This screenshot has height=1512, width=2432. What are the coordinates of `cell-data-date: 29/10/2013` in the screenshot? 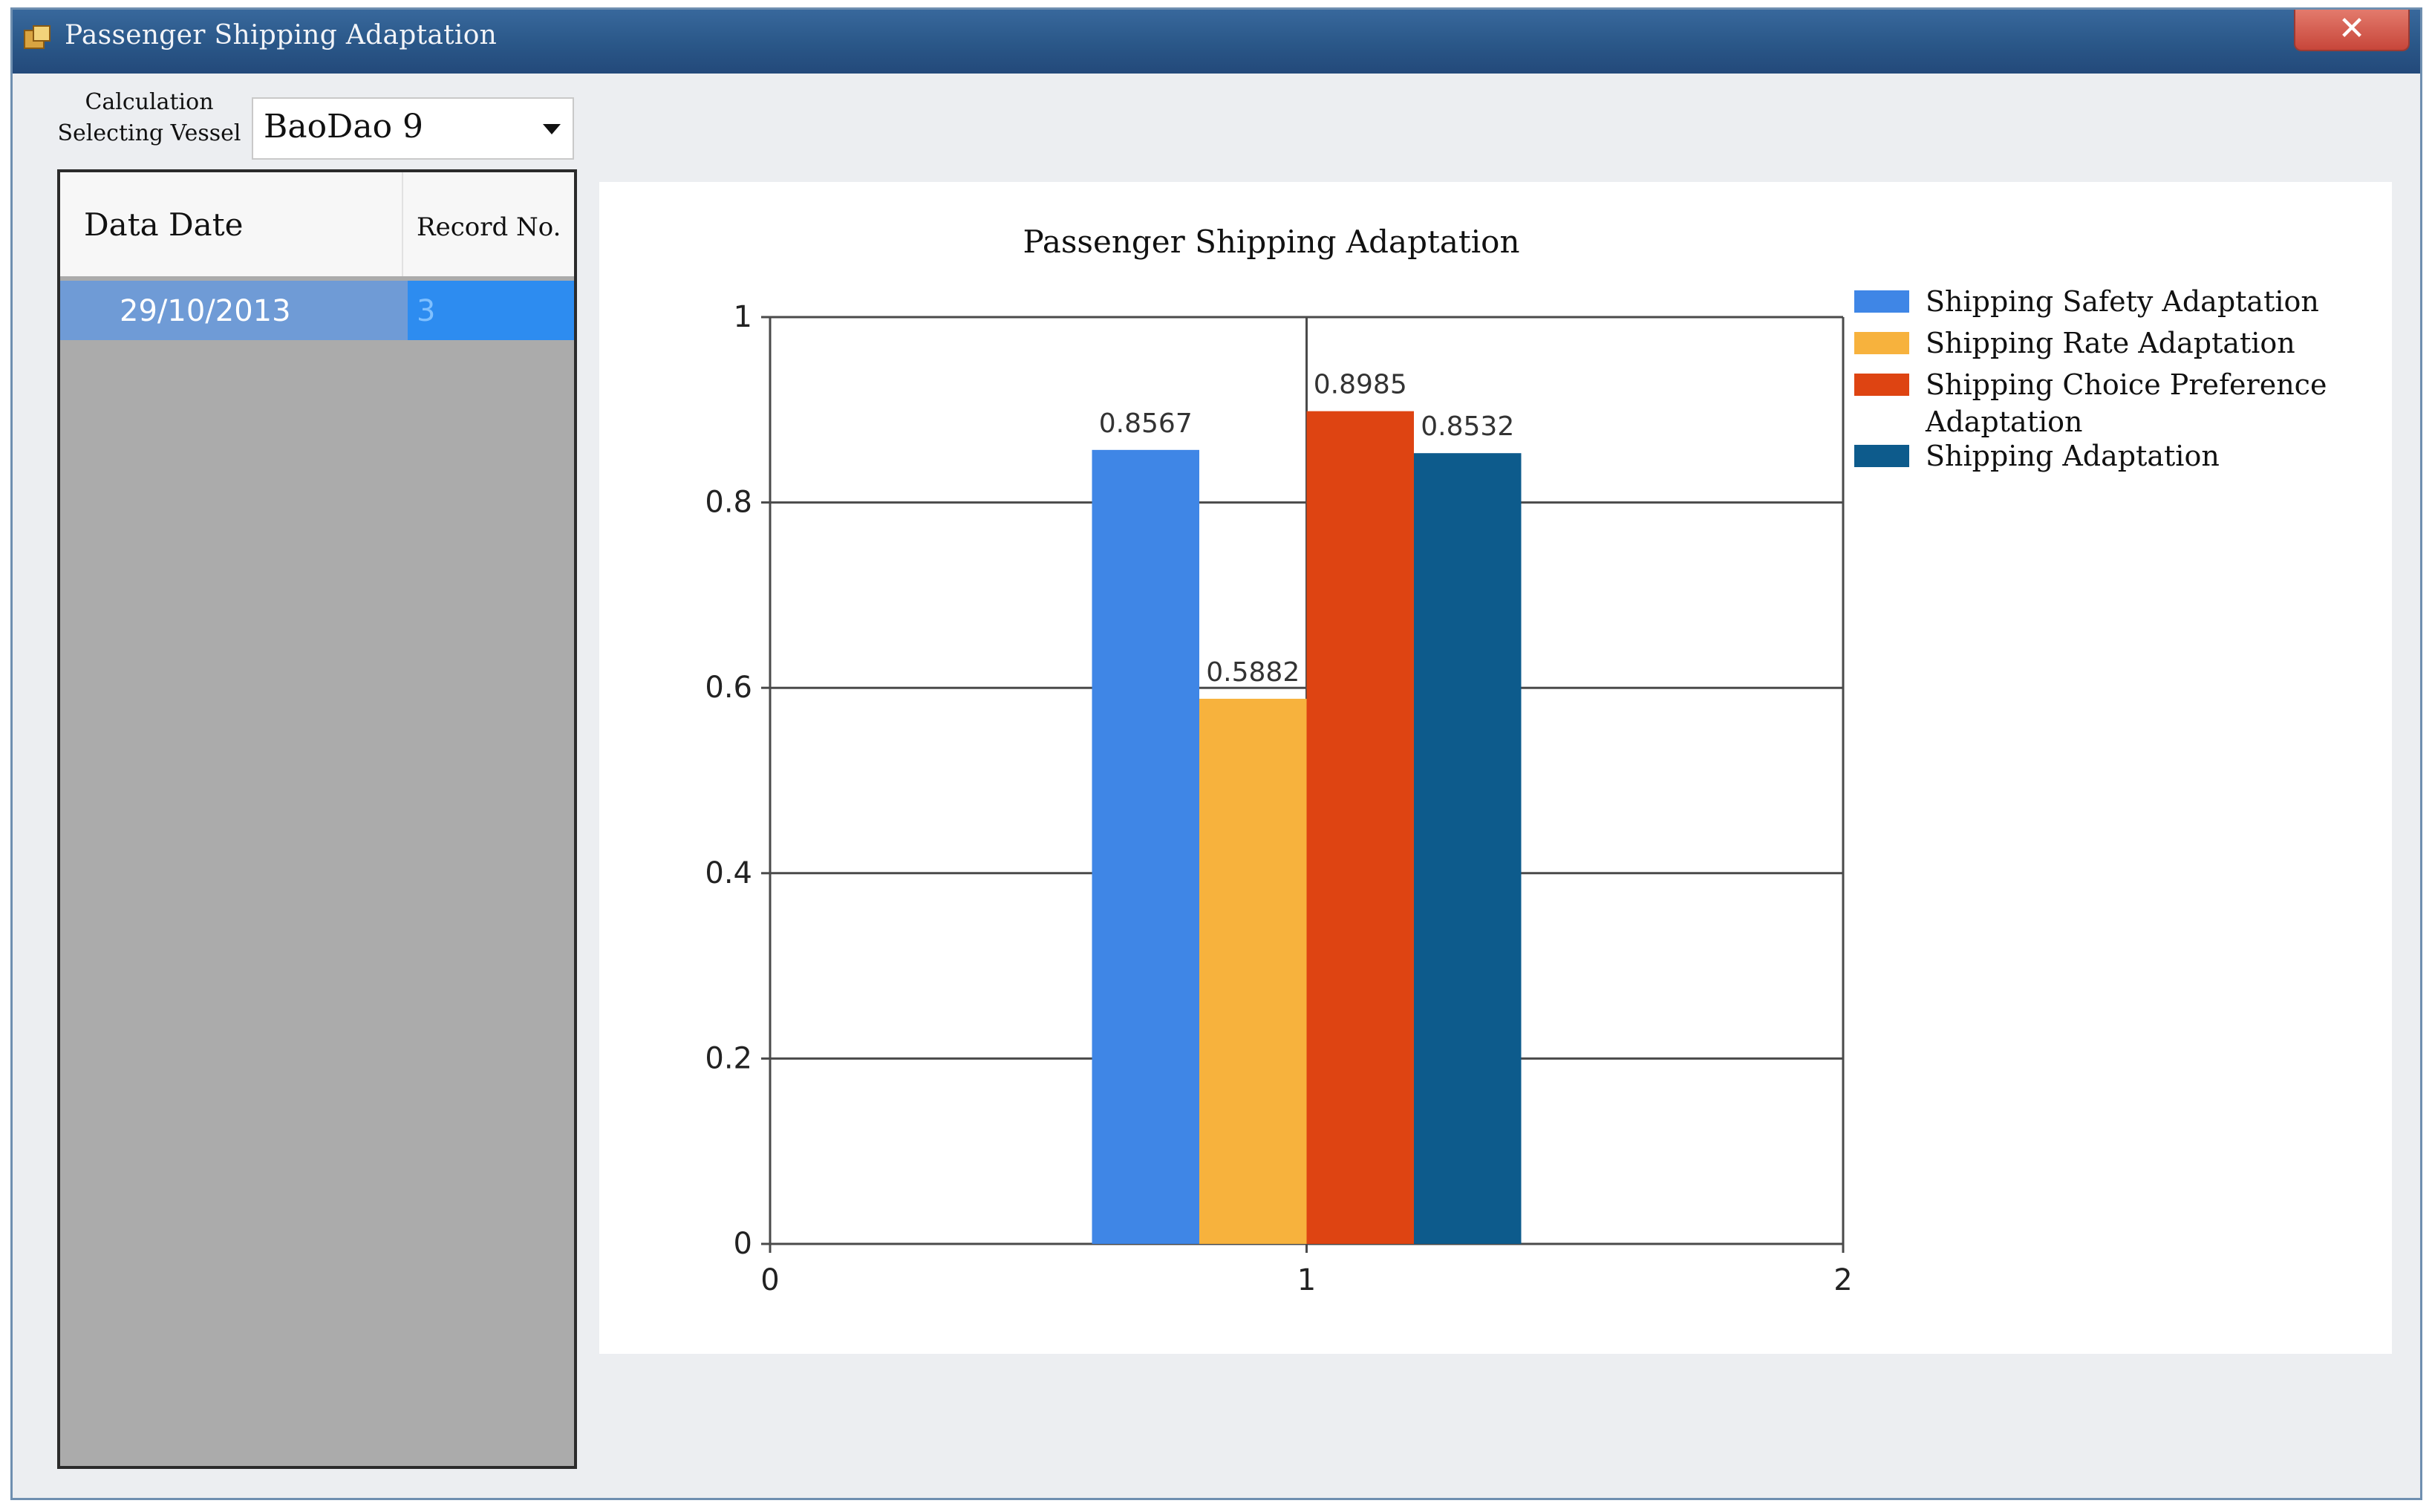 It's located at (206, 311).